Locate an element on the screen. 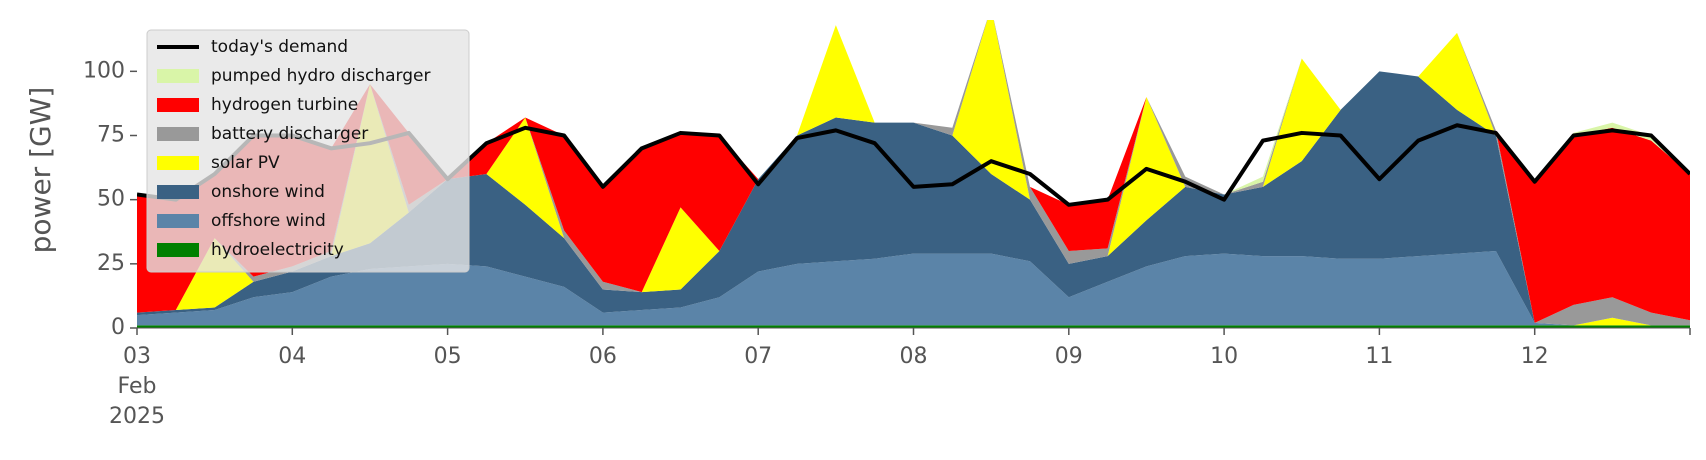  x-tick-label: 09 is located at coordinates (1069, 356).